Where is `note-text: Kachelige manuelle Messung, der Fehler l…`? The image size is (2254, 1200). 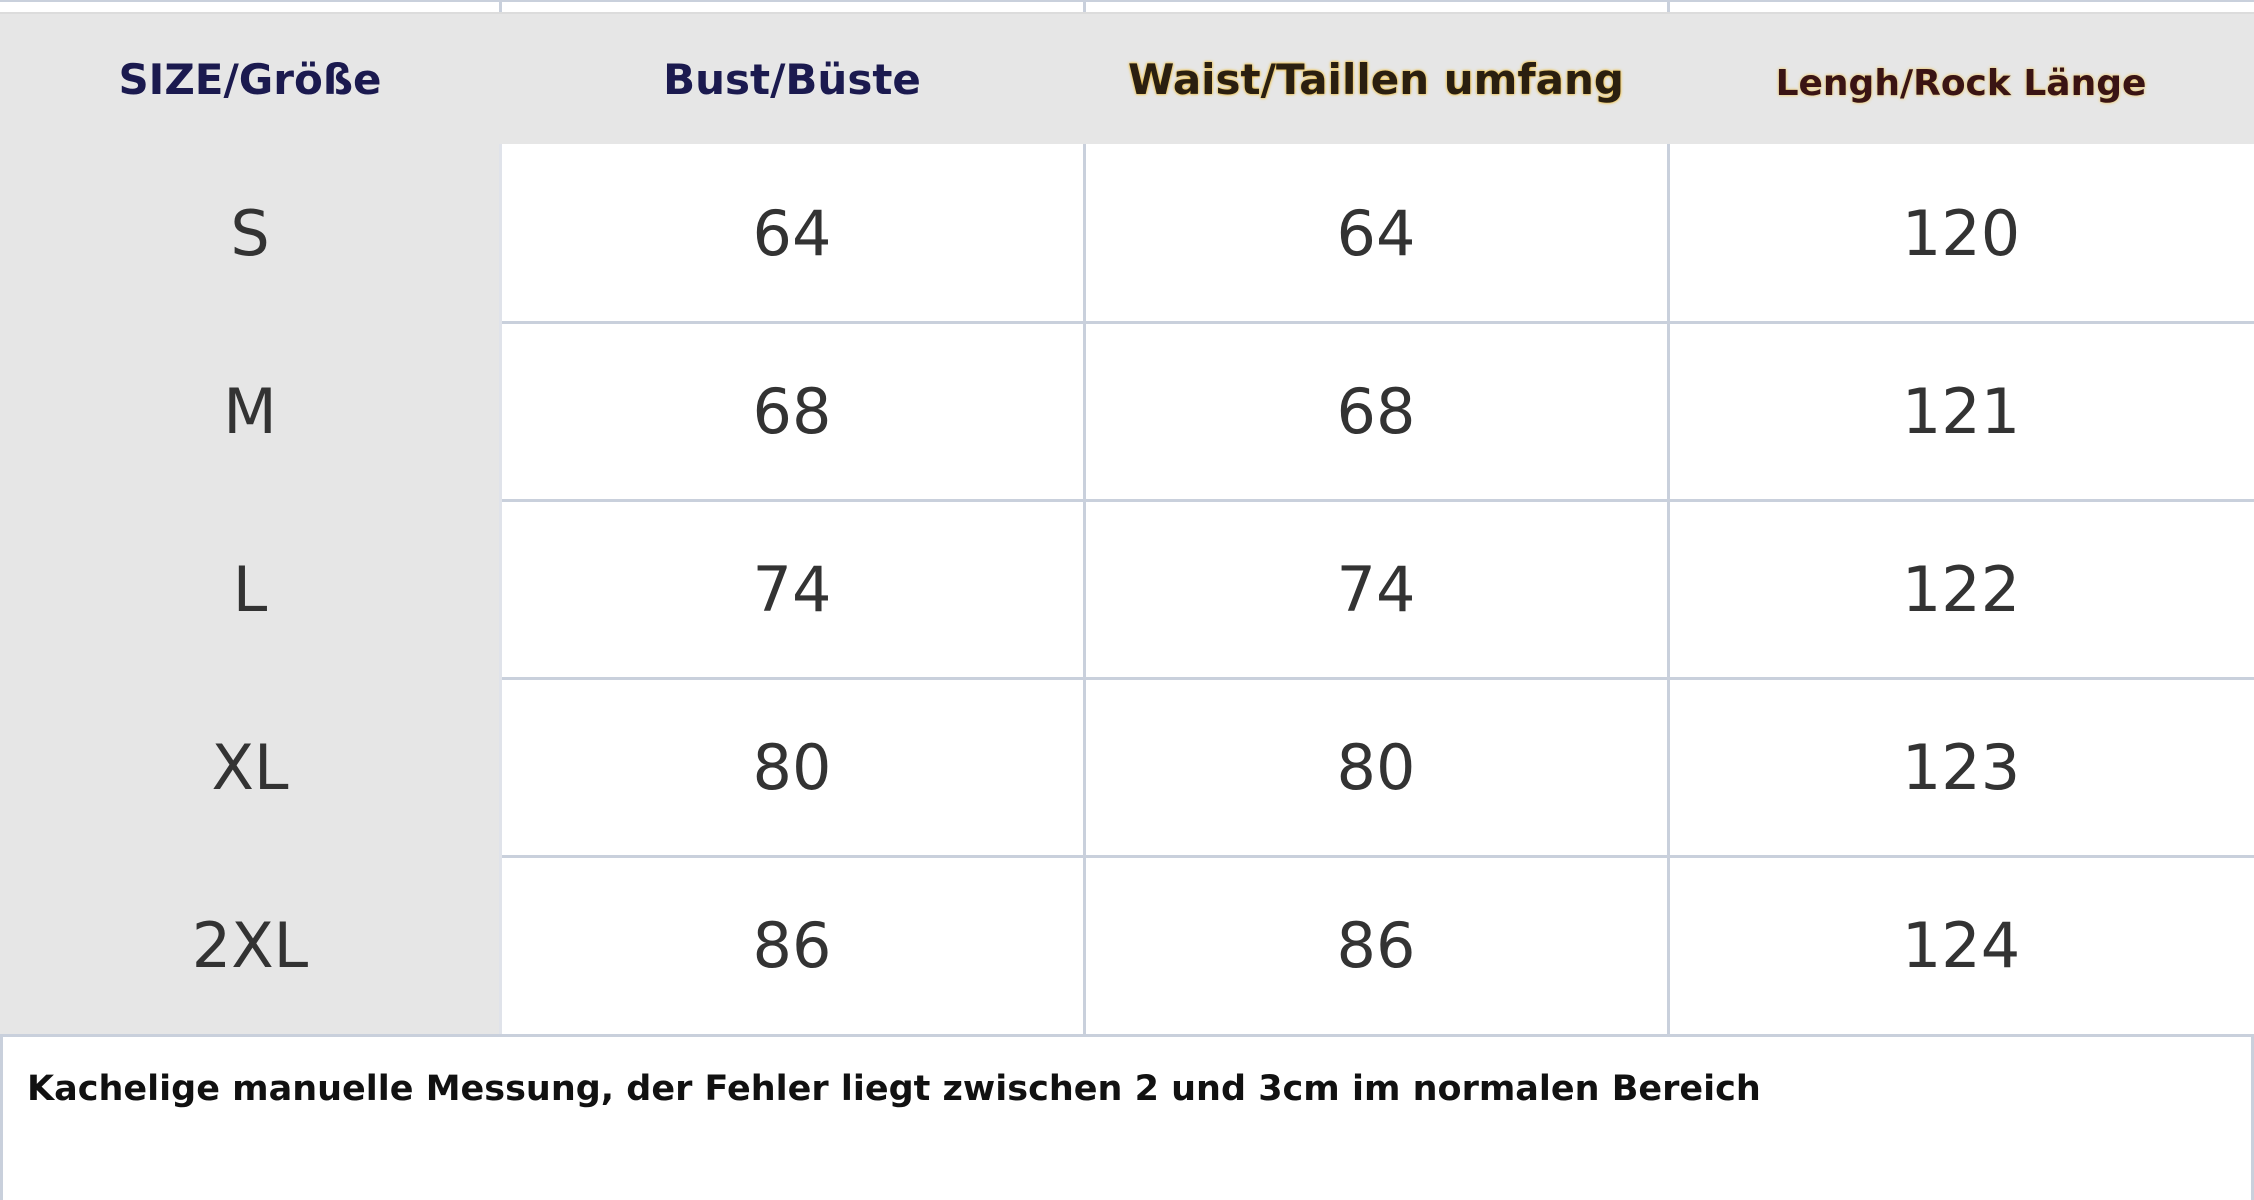
note-text: Kachelige manuelle Messung, der Fehler l… is located at coordinates (894, 1089).